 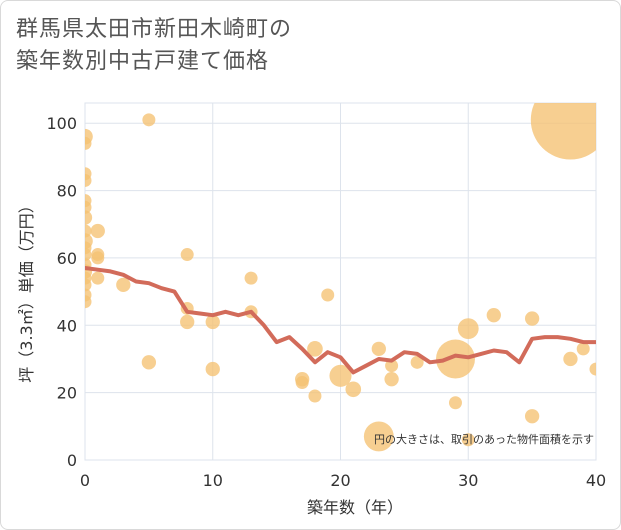 What do you see at coordinates (154, 46) in the screenshot?
I see `chart-title: 群馬県太田市新田木崎町の 築年数別中古戸建て価格` at bounding box center [154, 46].